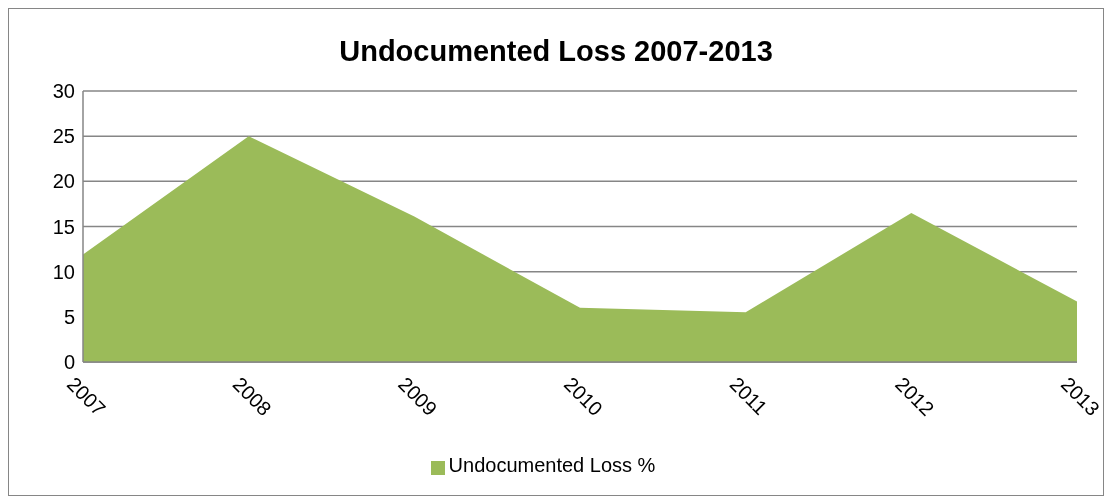  I want to click on legend-label: Undocumented Loss %, so click(552, 465).